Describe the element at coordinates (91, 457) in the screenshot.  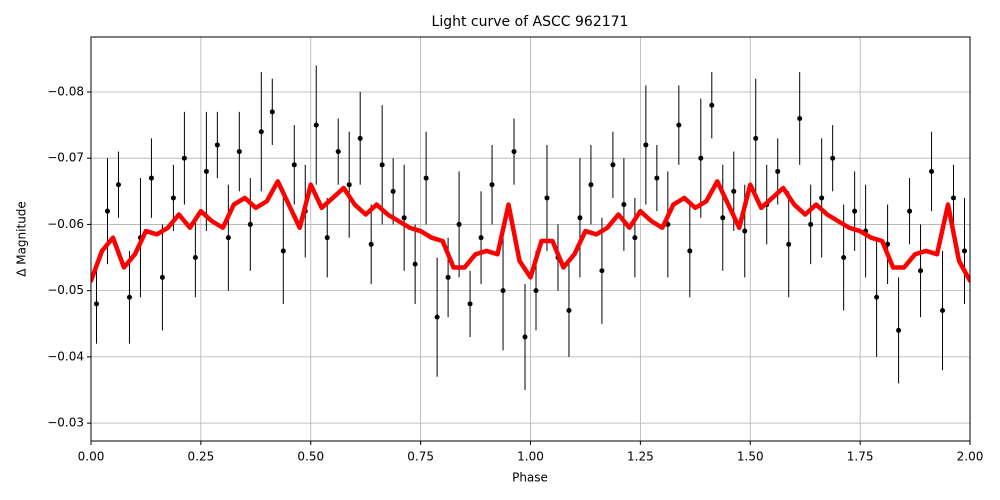
I see `x-tick-label: 0.00` at that location.